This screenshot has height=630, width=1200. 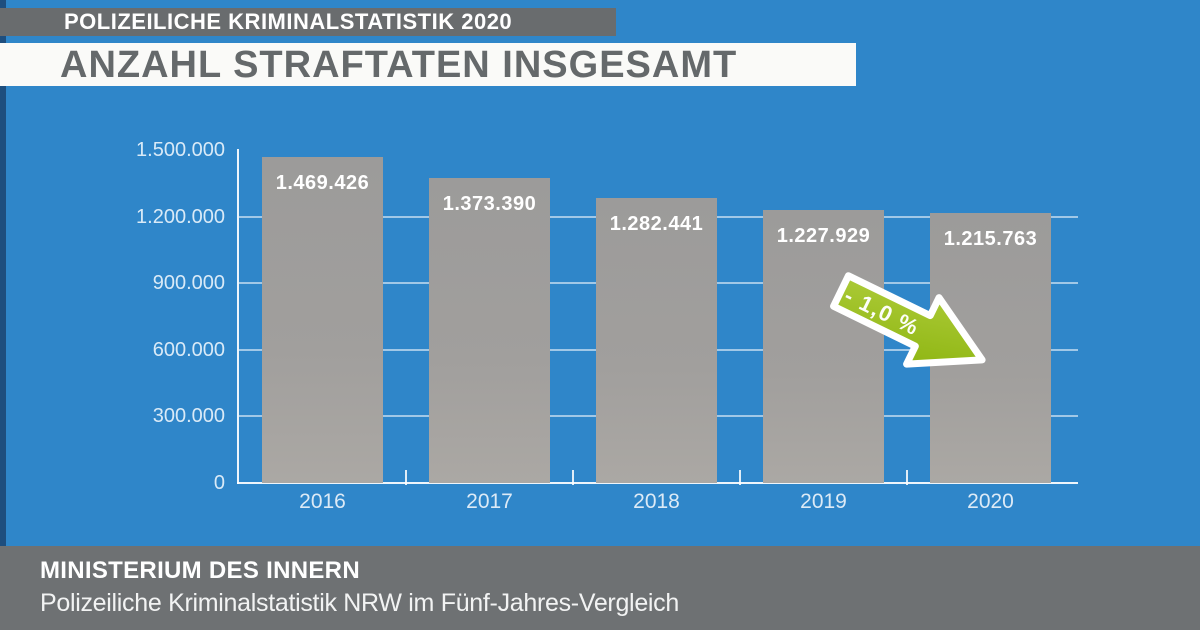 What do you see at coordinates (656, 501) in the screenshot?
I see `x-axis-category-label: 2018` at bounding box center [656, 501].